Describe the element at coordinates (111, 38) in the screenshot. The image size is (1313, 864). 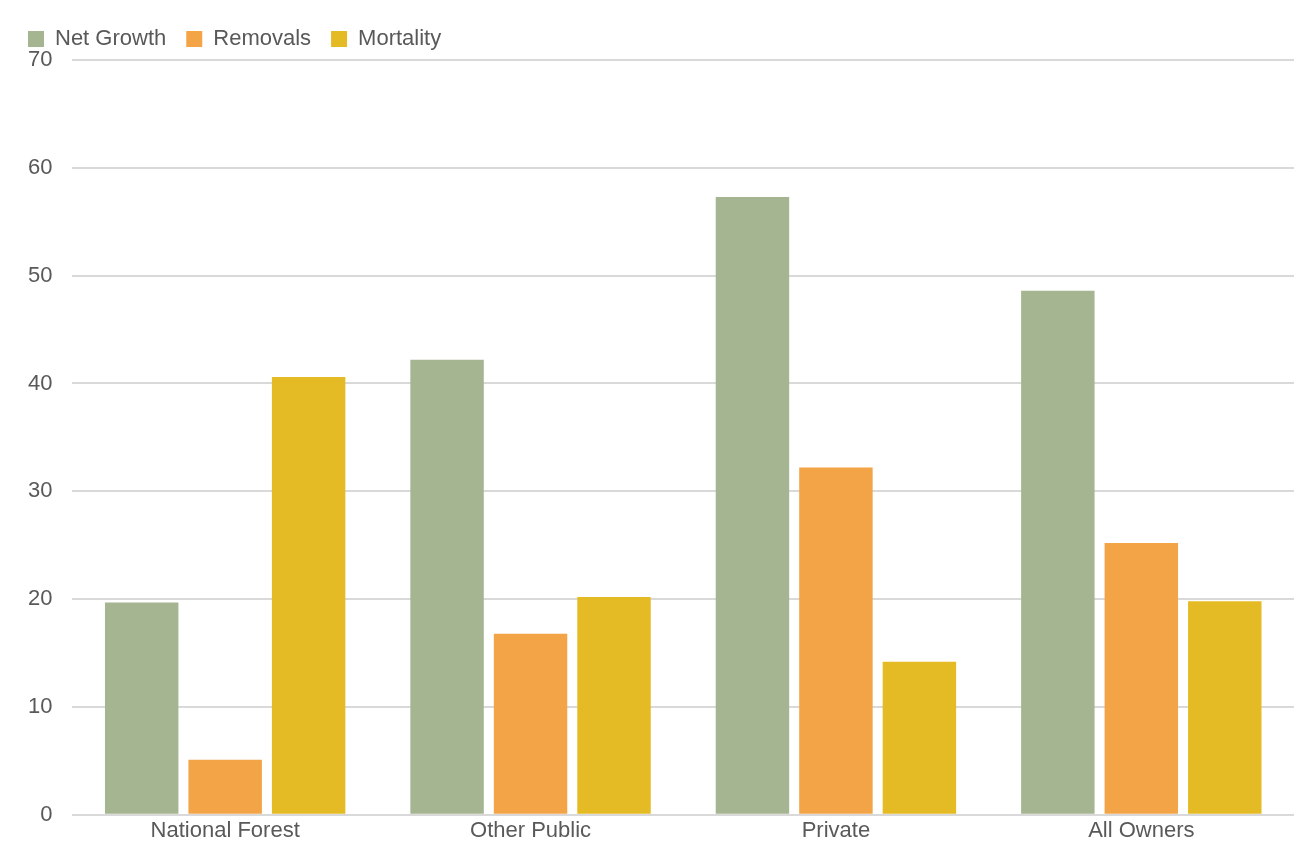
I see `legend-label: Net Growth` at that location.